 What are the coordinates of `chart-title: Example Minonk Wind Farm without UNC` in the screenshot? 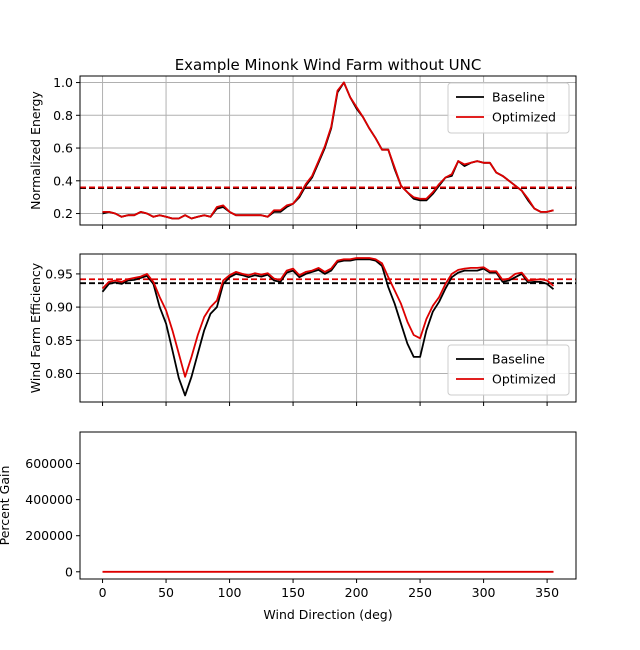 It's located at (328, 65).